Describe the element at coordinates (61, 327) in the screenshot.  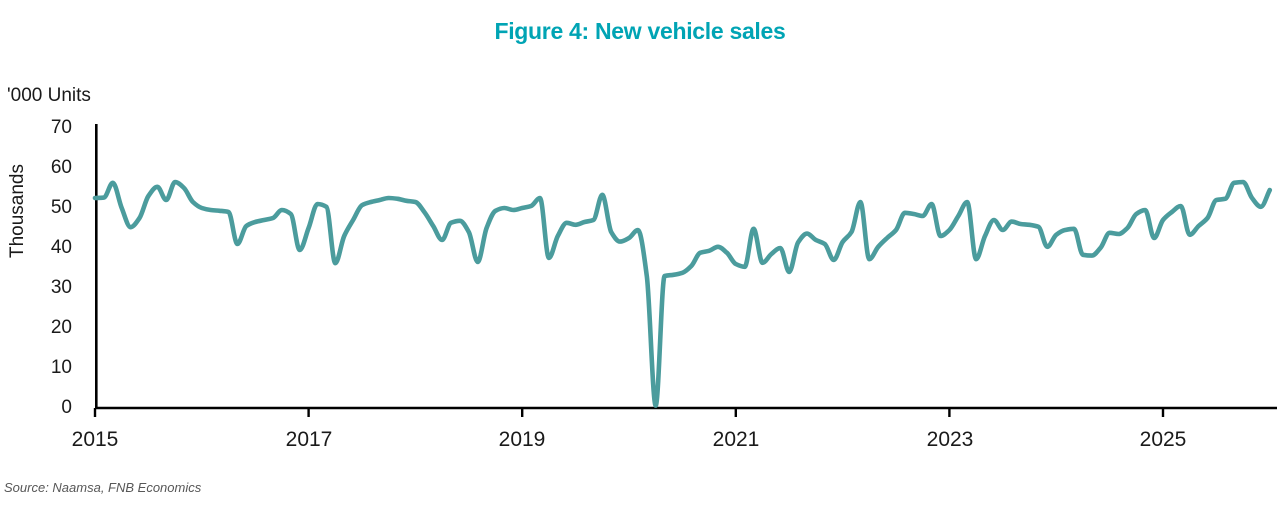
I see `y-tick-label-20: 20` at that location.